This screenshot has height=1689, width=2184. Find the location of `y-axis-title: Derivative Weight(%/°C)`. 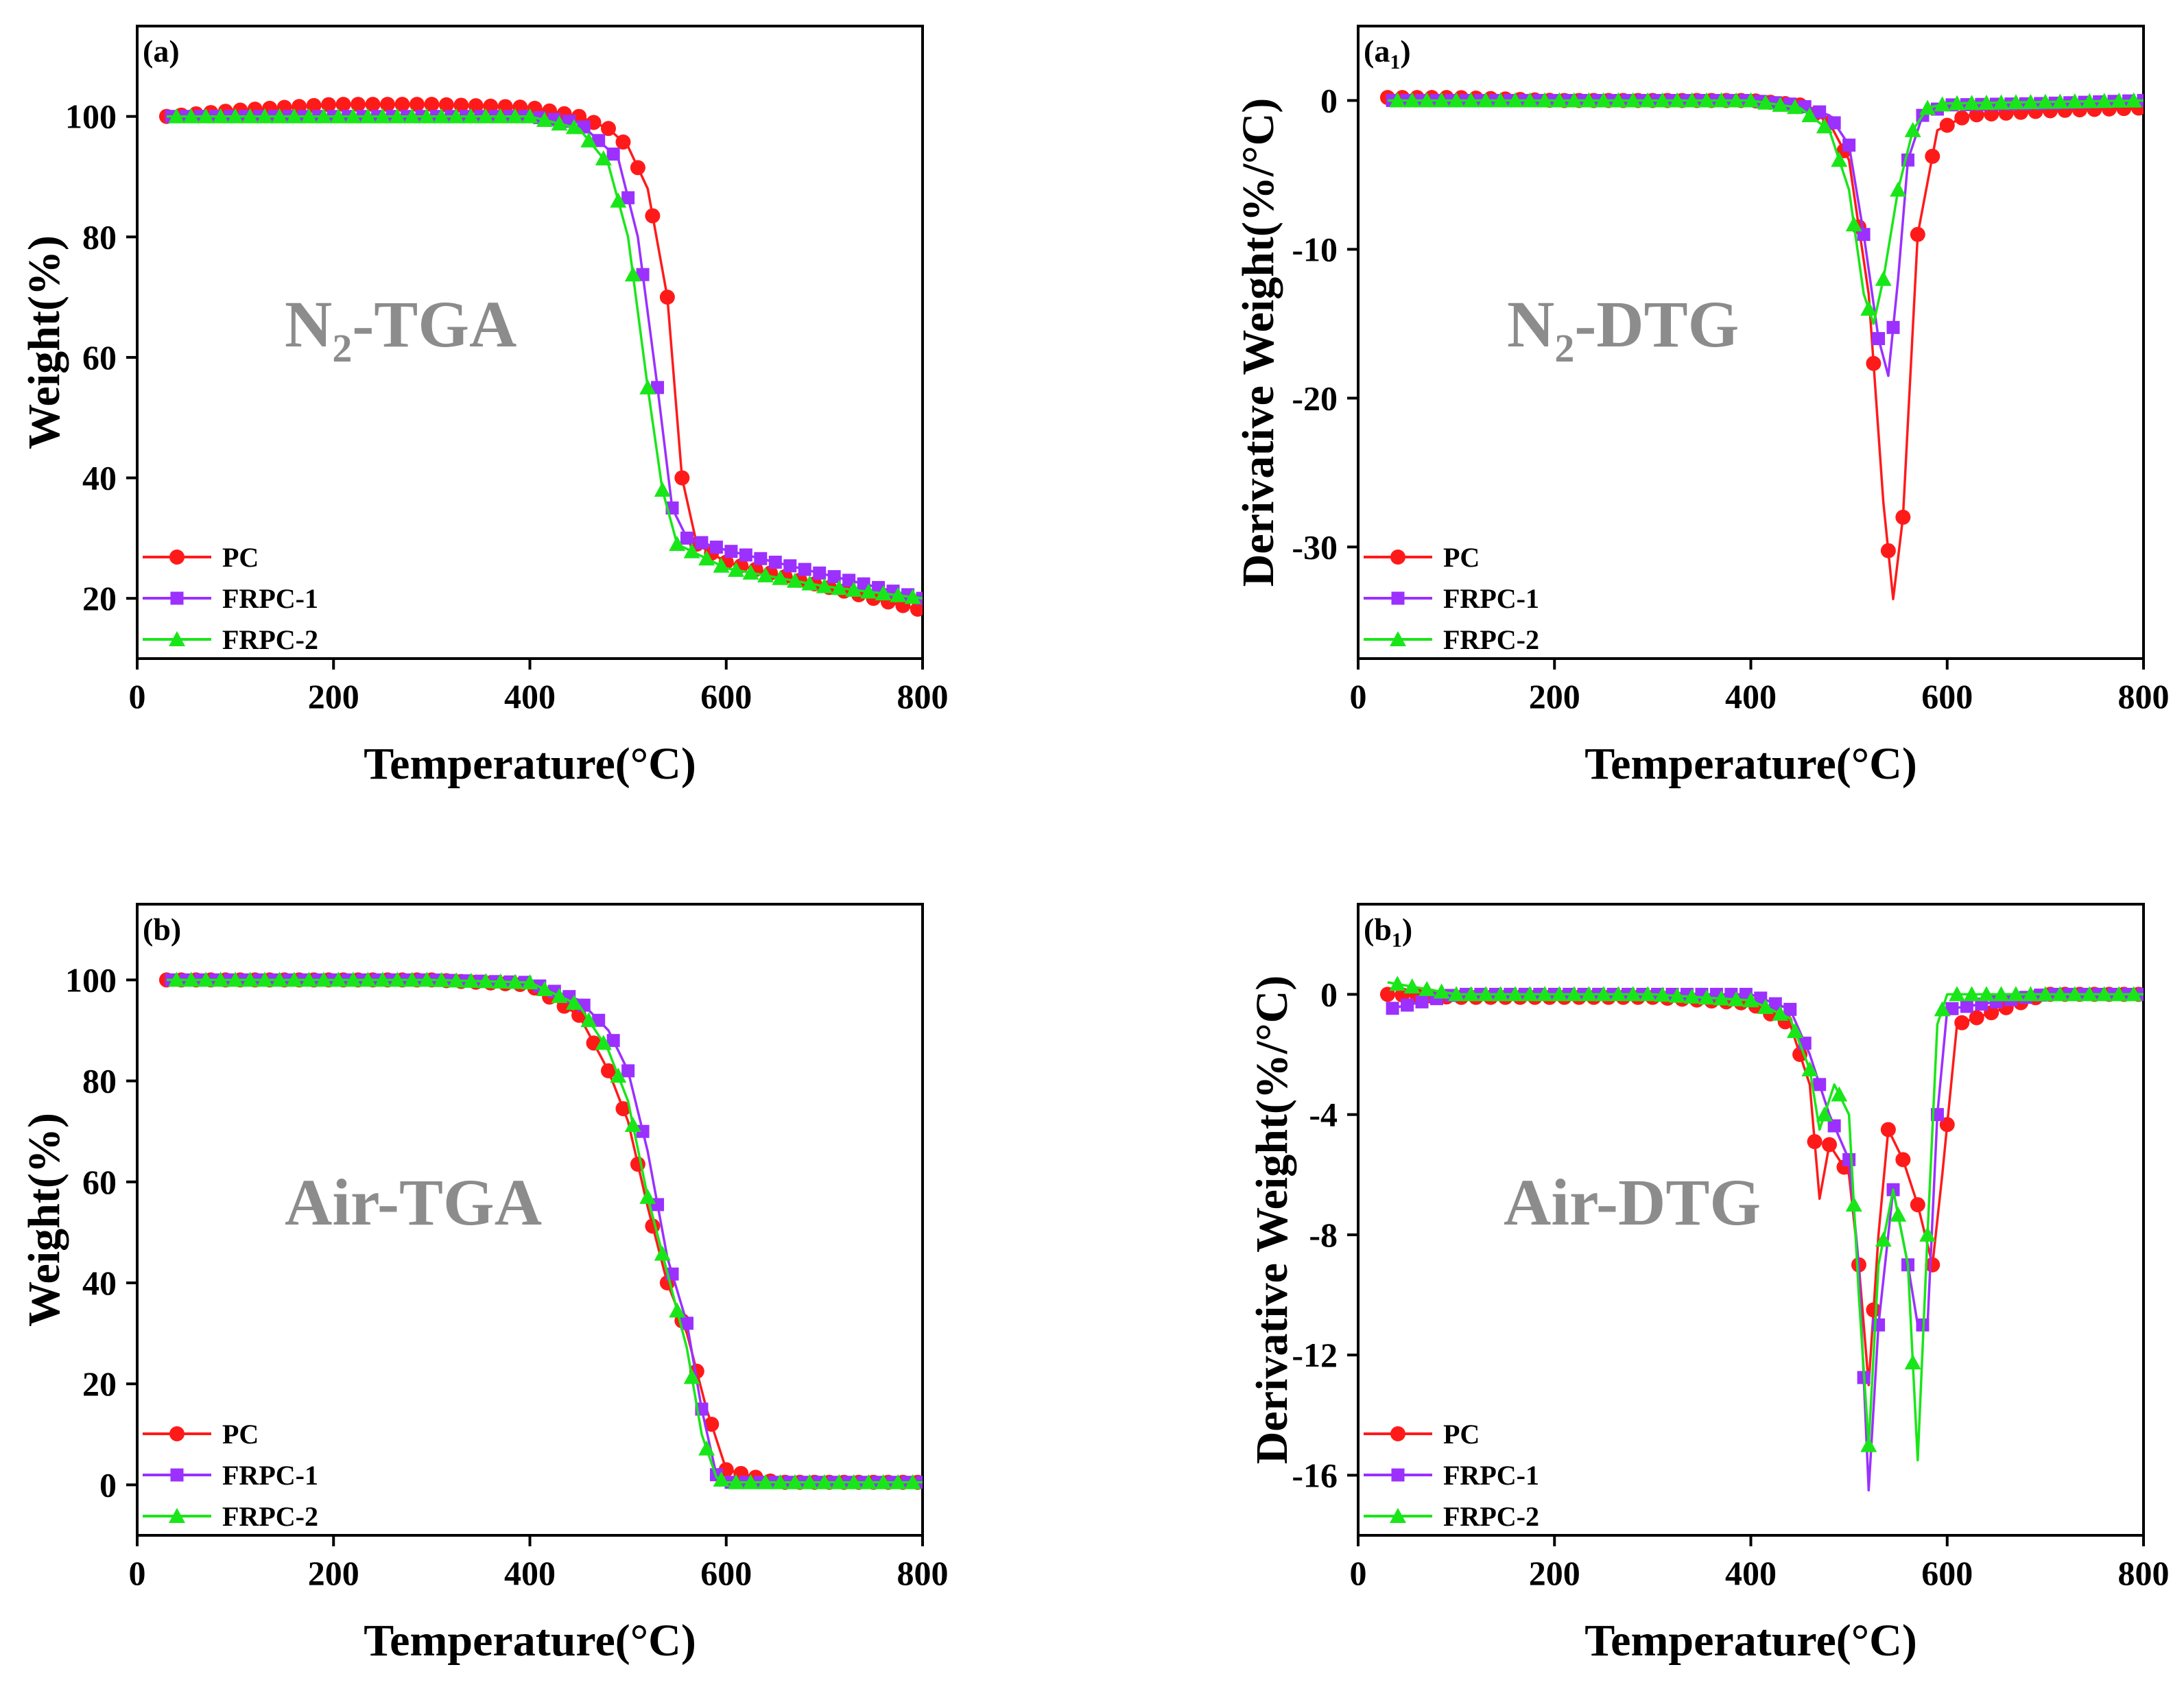

y-axis-title: Derivative Weight(%/°C) is located at coordinates (1258, 342).